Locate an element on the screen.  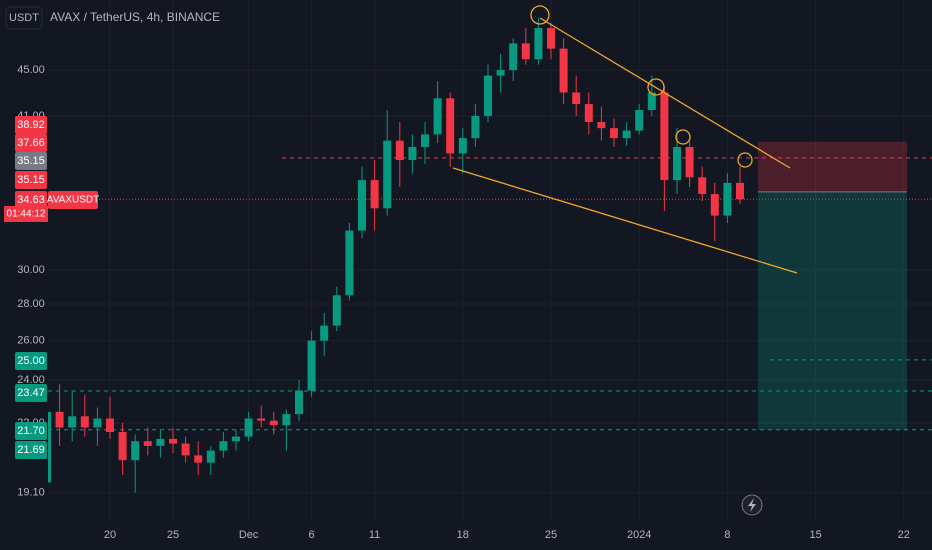
x-tick-label: 8 is located at coordinates (727, 535).